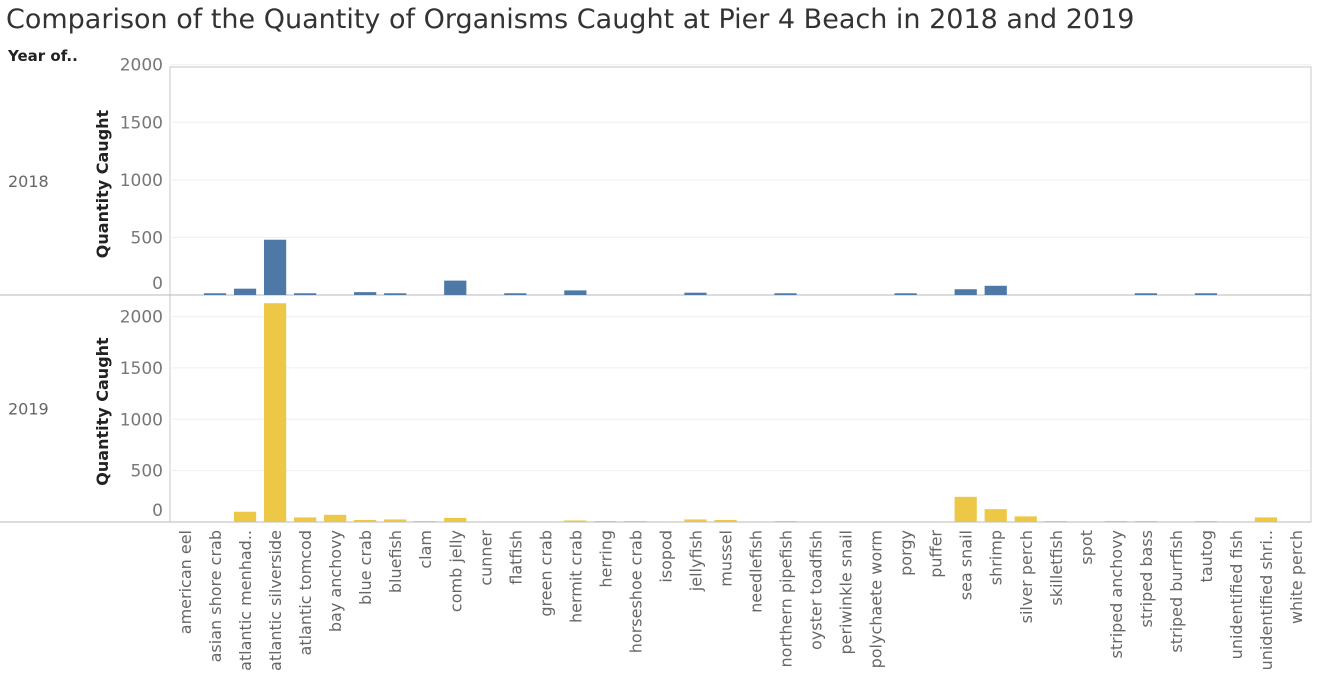 This screenshot has height=690, width=1325. What do you see at coordinates (1026, 576) in the screenshot?
I see `x-tick-label: silver perch` at bounding box center [1026, 576].